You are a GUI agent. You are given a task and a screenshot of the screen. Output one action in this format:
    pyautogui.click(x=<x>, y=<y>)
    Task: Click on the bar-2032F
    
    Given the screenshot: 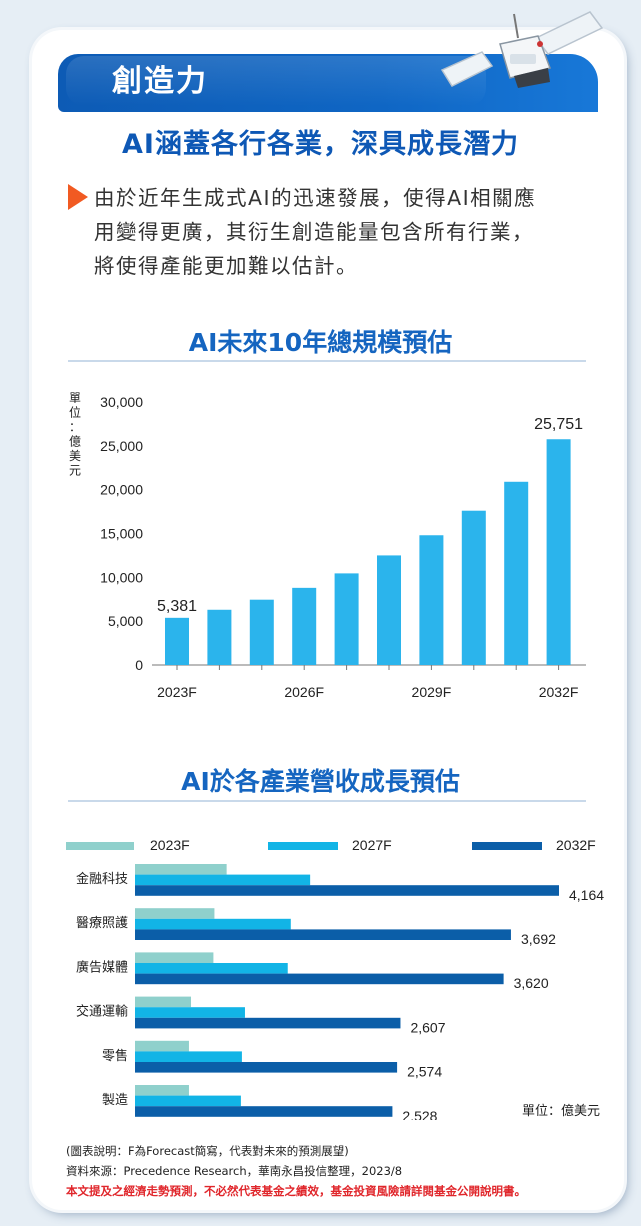 What is the action you would take?
    pyautogui.click(x=558, y=552)
    